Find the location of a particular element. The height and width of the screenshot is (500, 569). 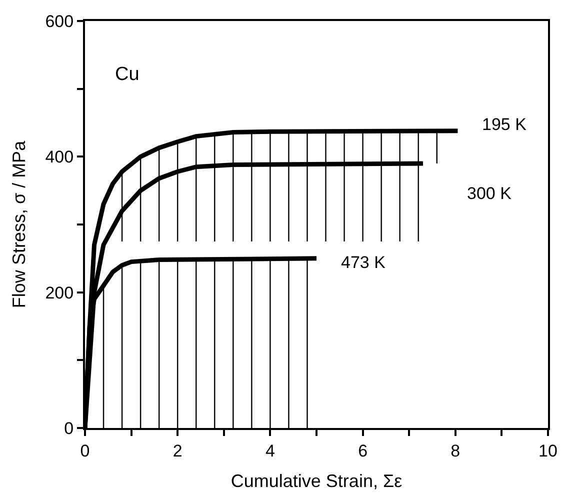

y-tick-label: 400 is located at coordinates (59, 157).